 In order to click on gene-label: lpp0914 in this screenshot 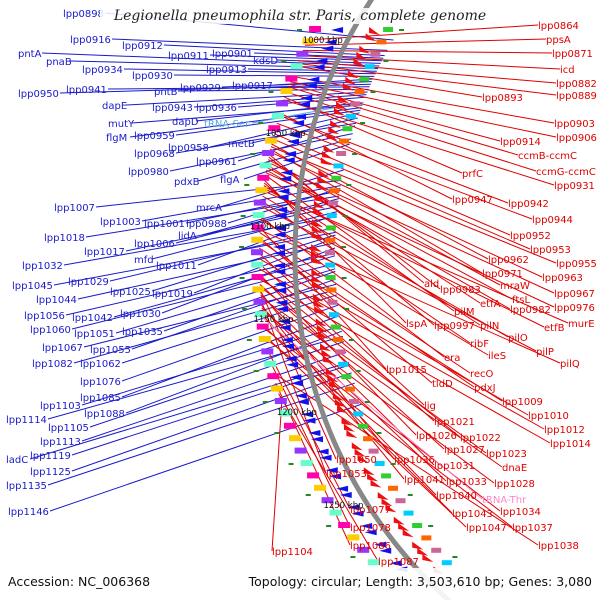, I will do `click(520, 142)`.